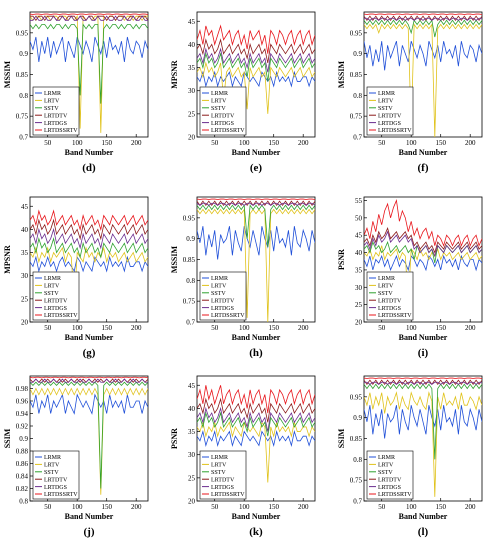 The width and height of the screenshot is (494, 555). I want to click on y-tick-label: 0.85, so click(356, 439).